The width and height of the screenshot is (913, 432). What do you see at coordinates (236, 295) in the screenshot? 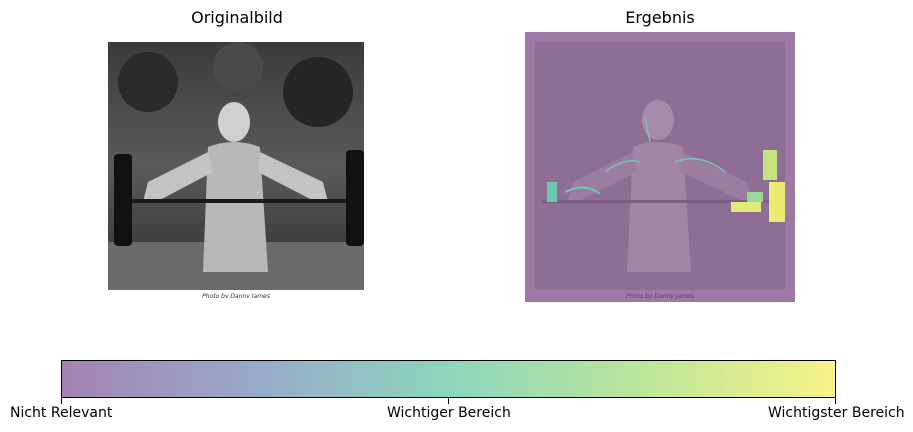
I see `original-photo-caption: Photo by Danny James` at bounding box center [236, 295].